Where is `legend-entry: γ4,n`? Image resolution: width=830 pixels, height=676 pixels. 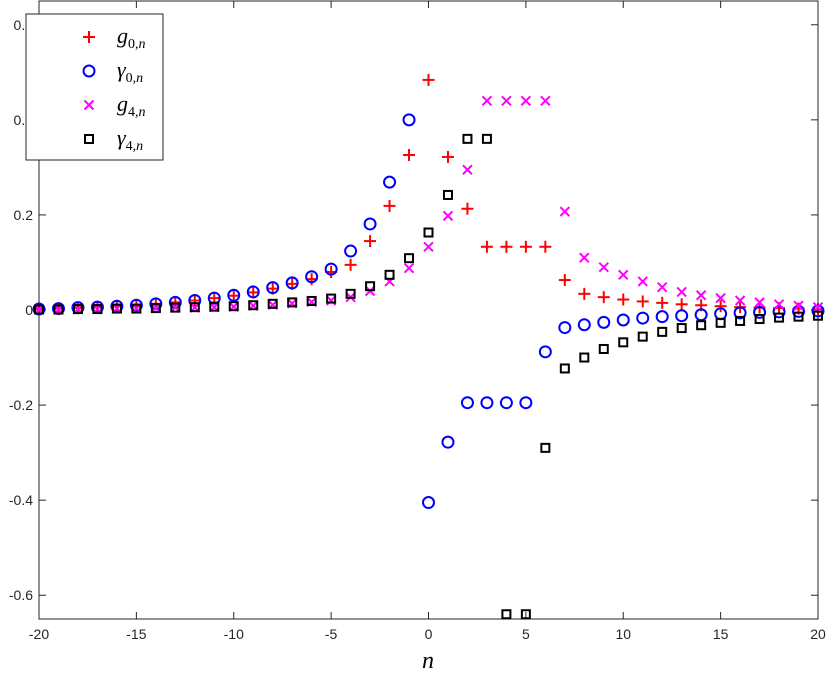
legend-entry: γ4,n is located at coordinates (130, 139).